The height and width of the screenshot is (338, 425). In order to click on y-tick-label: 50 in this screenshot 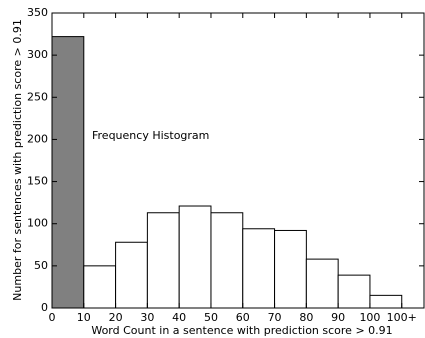, I will do `click(41, 265)`.